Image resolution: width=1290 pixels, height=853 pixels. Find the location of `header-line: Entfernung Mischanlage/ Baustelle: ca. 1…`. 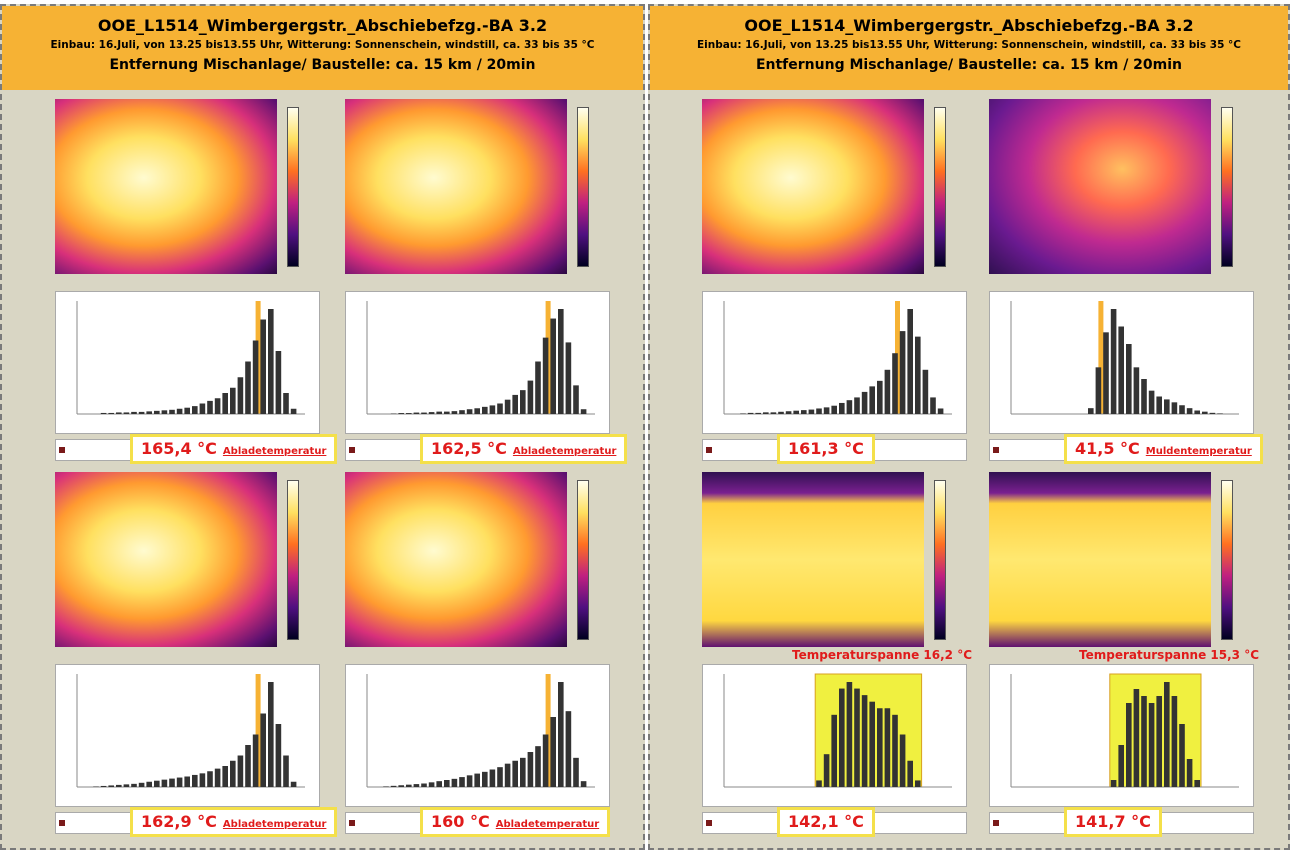

header-line: Entfernung Mischanlage/ Baustelle: ca. 1… is located at coordinates (322, 65).